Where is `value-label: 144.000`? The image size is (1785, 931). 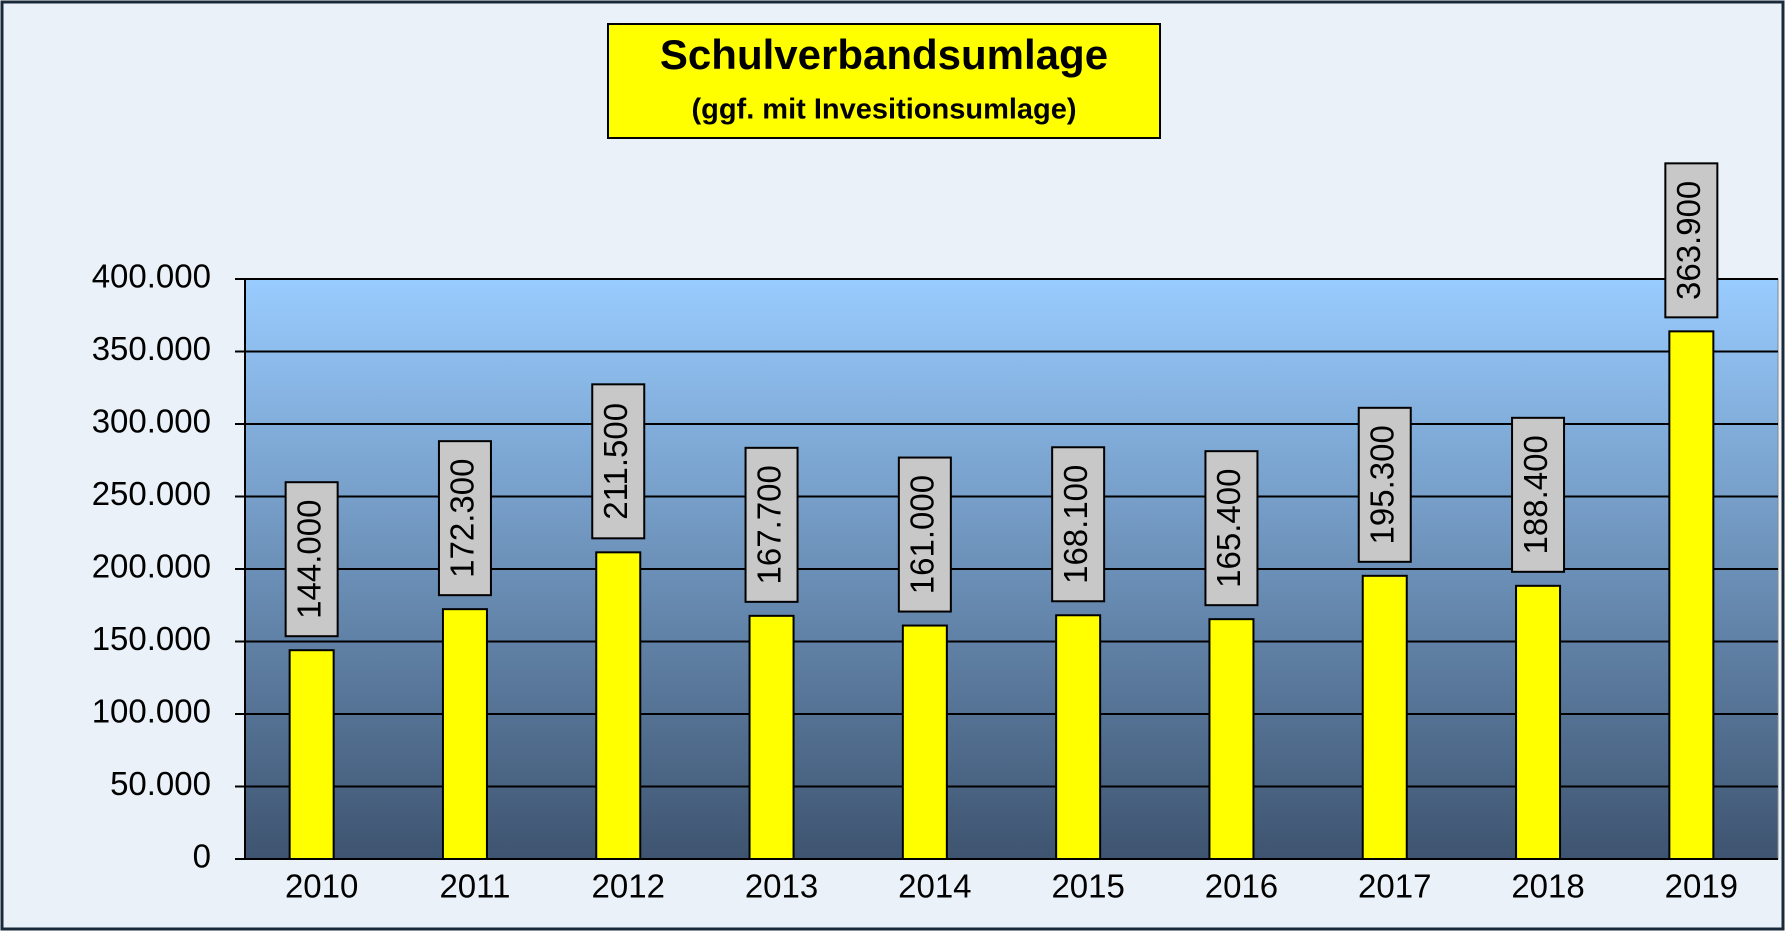 value-label: 144.000 is located at coordinates (308, 559).